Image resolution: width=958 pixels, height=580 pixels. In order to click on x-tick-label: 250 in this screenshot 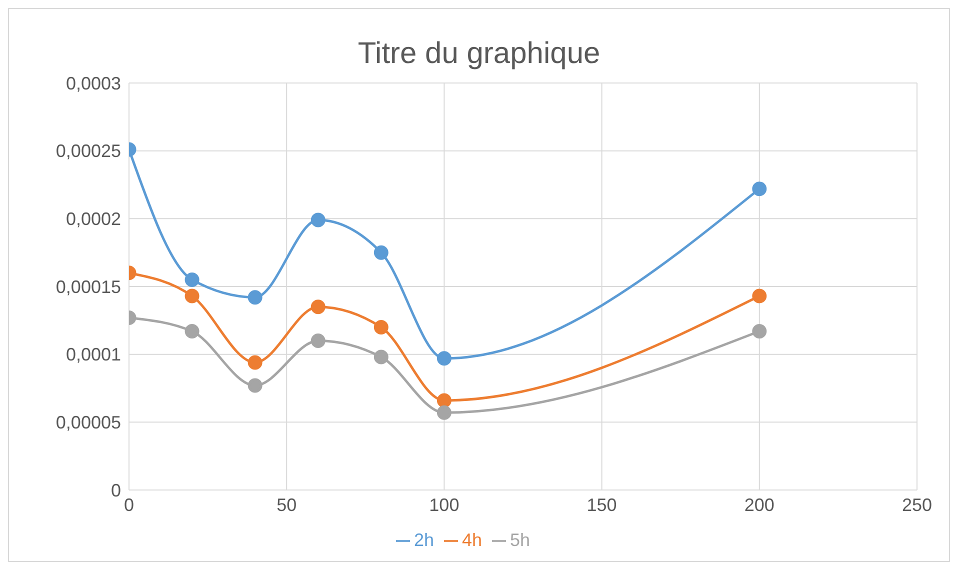, I will do `click(917, 504)`.